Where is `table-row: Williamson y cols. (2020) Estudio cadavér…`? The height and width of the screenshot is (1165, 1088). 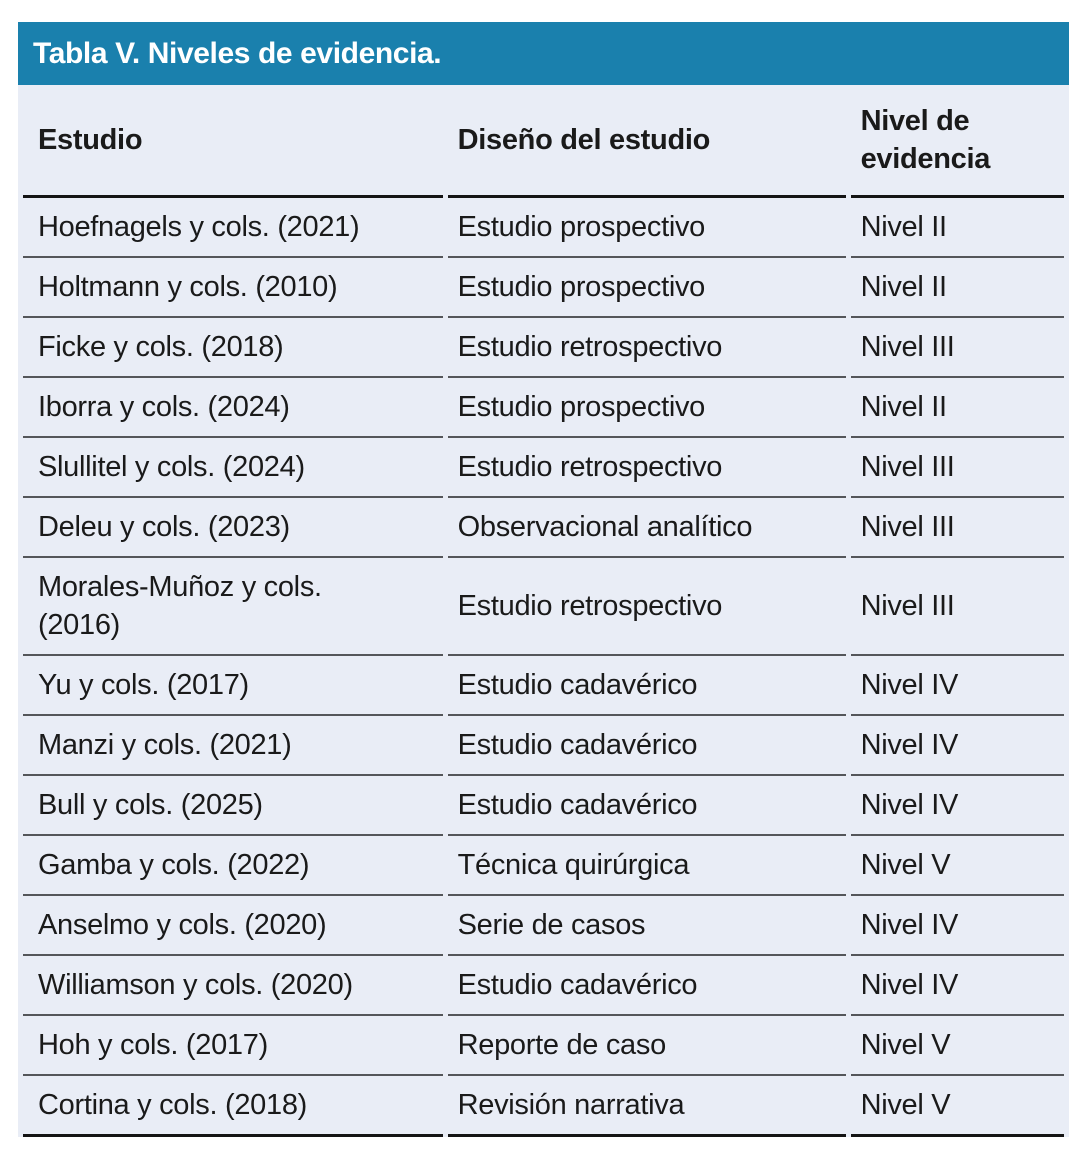
table-row: Williamson y cols. (2020) Estudio cadavér… is located at coordinates (543, 986).